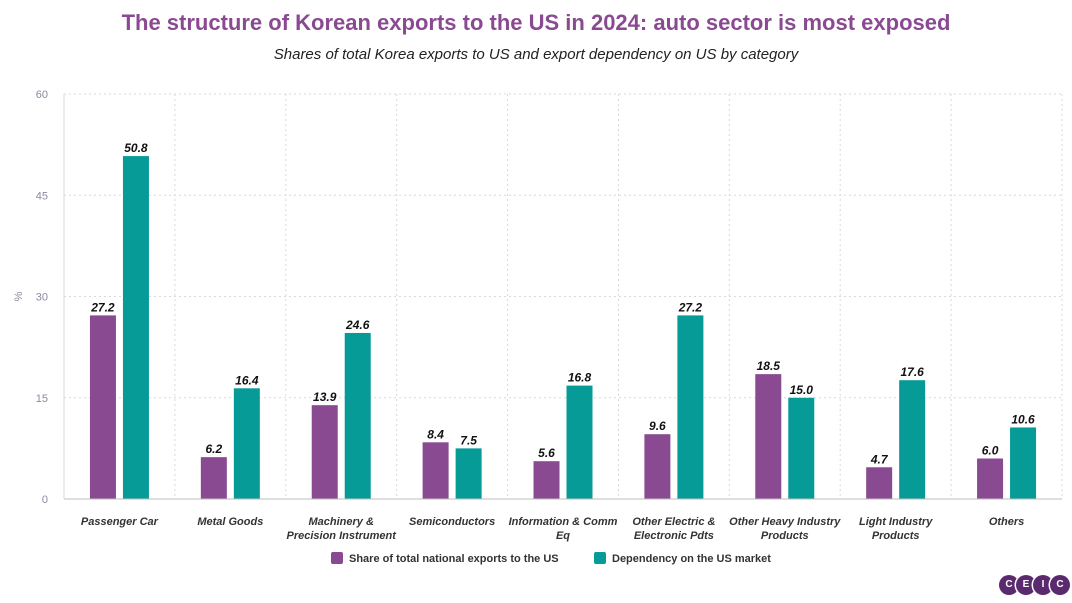  Describe the element at coordinates (45, 500) in the screenshot. I see `y-tick-label: 0` at that location.